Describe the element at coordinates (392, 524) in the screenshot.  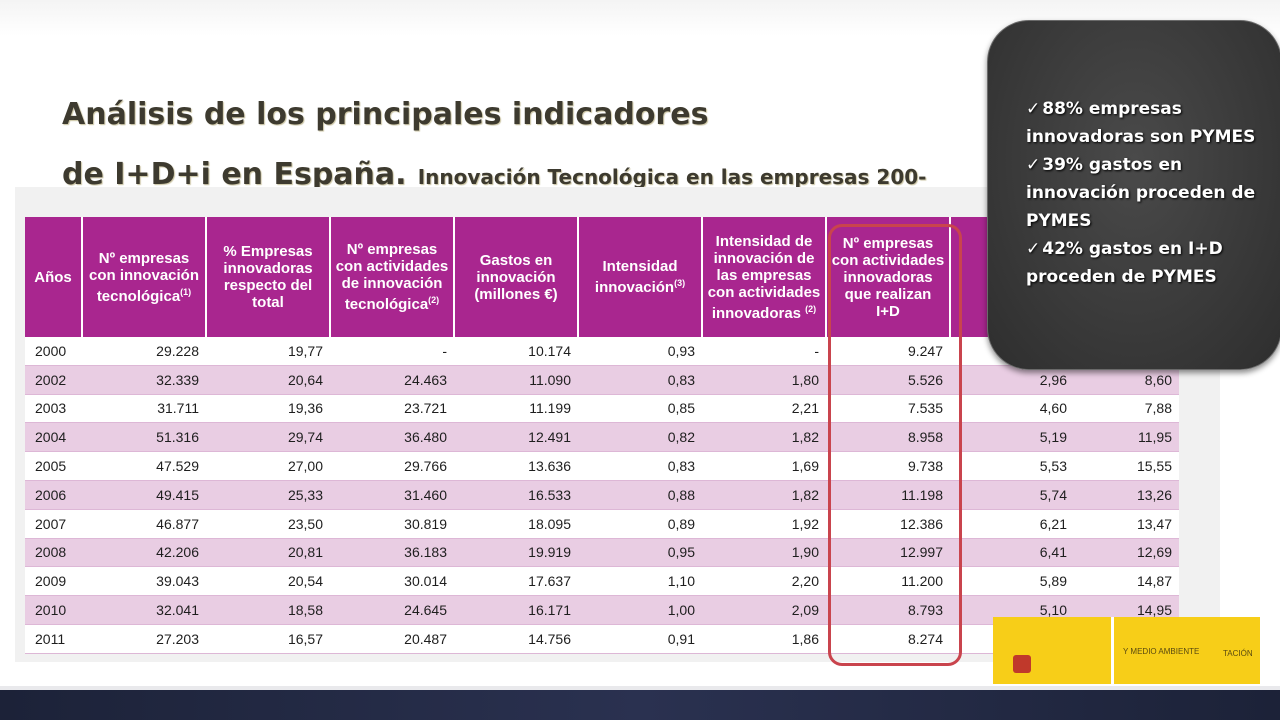
I see `table-cell: 30.819` at that location.